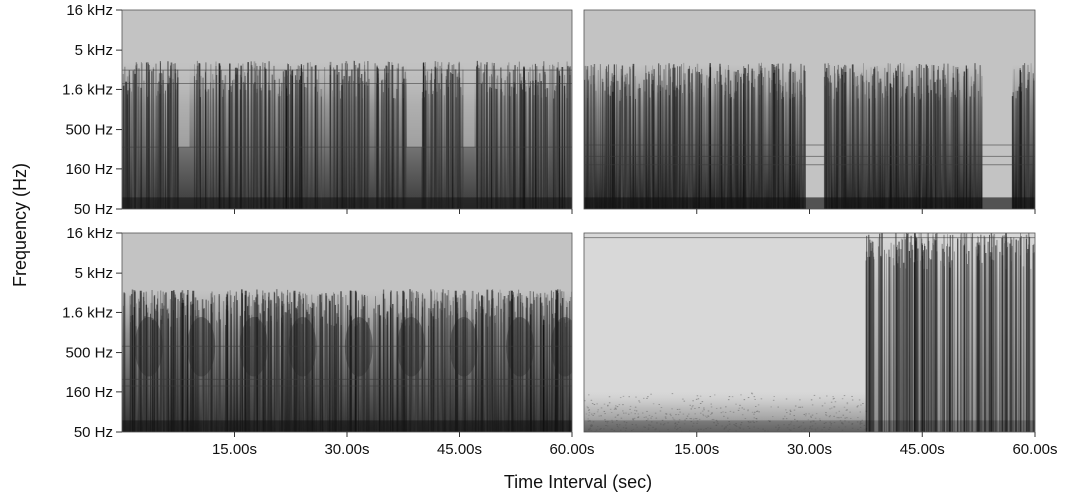 Image resolution: width=1069 pixels, height=493 pixels. I want to click on x-tick-label: 60.00s, so click(1034, 449).